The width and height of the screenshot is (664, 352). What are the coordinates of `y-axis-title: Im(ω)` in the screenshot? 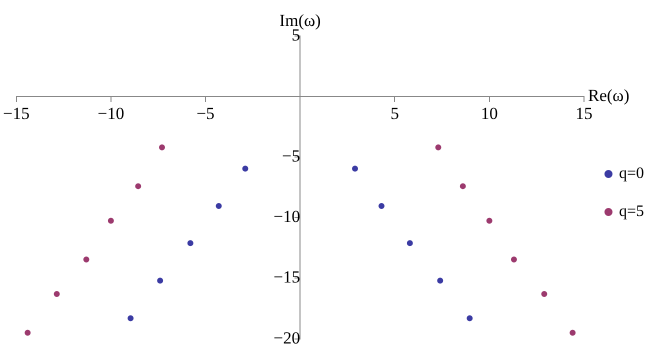 It's located at (300, 20).